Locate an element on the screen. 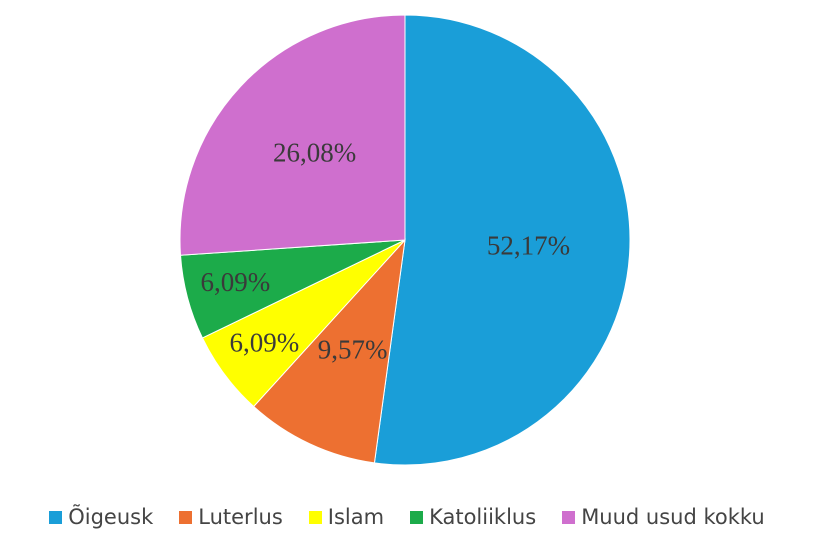 The height and width of the screenshot is (535, 814). legend-label: Õigeusk is located at coordinates (111, 517).